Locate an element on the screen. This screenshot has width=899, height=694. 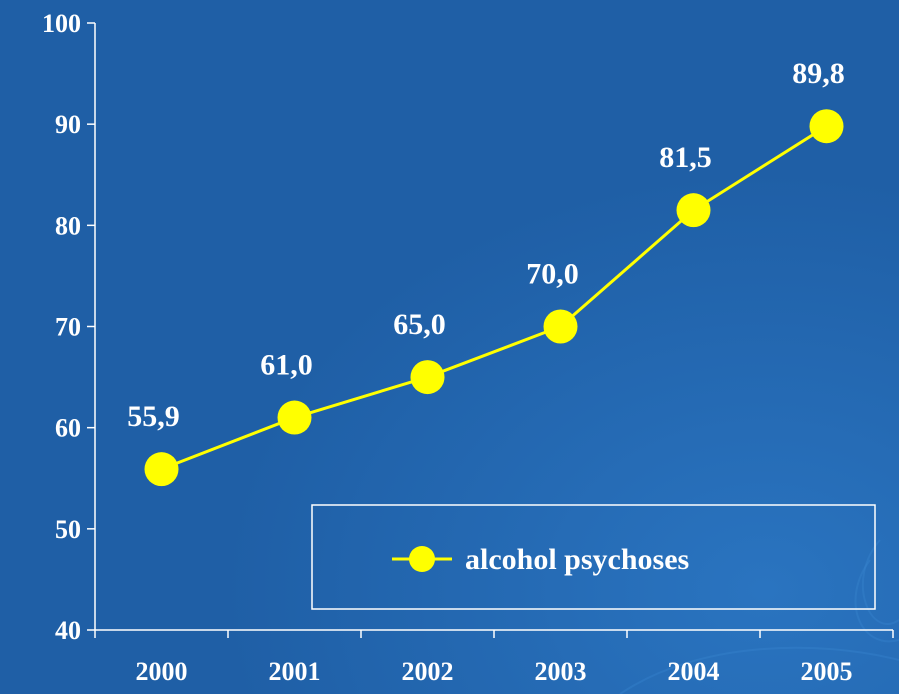
data-label: 70,0 is located at coordinates (552, 274).